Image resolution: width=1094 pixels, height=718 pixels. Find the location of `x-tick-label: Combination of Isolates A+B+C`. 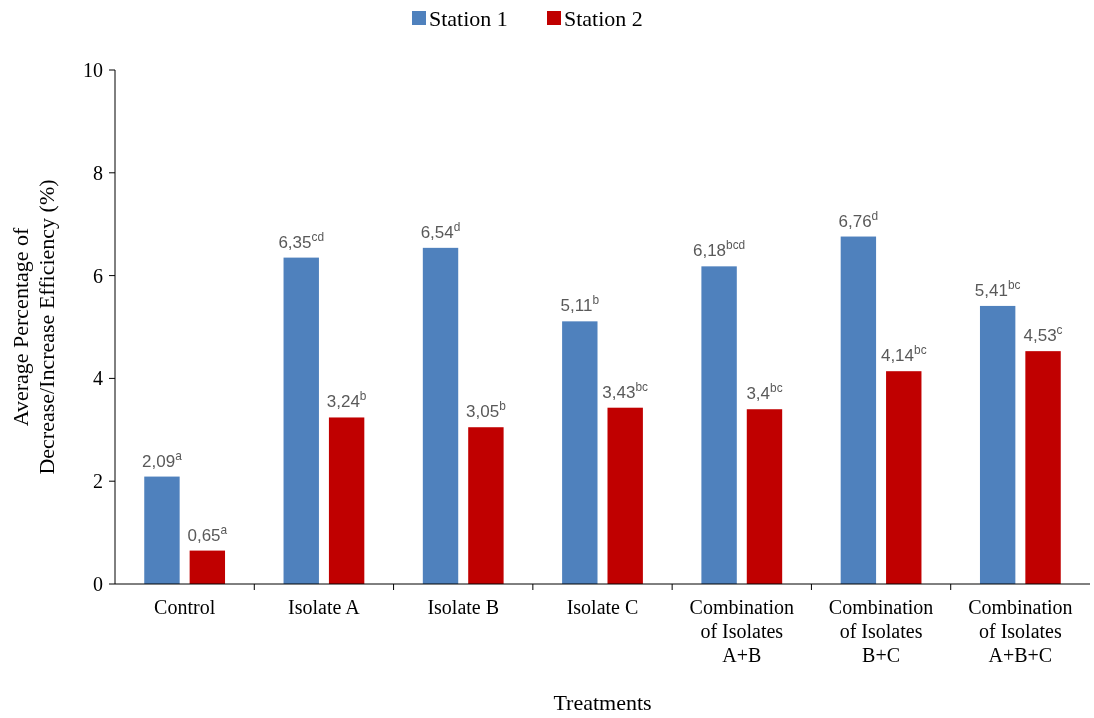

x-tick-label: Combination of Isolates A+B+C is located at coordinates (1020, 631).